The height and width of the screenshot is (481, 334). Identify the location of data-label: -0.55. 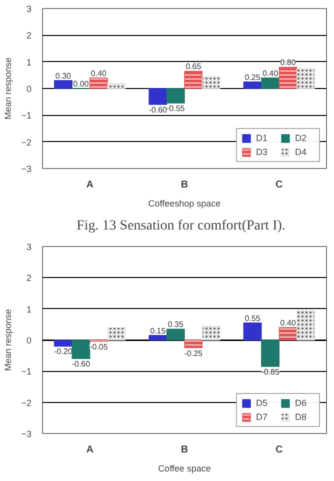
(176, 109).